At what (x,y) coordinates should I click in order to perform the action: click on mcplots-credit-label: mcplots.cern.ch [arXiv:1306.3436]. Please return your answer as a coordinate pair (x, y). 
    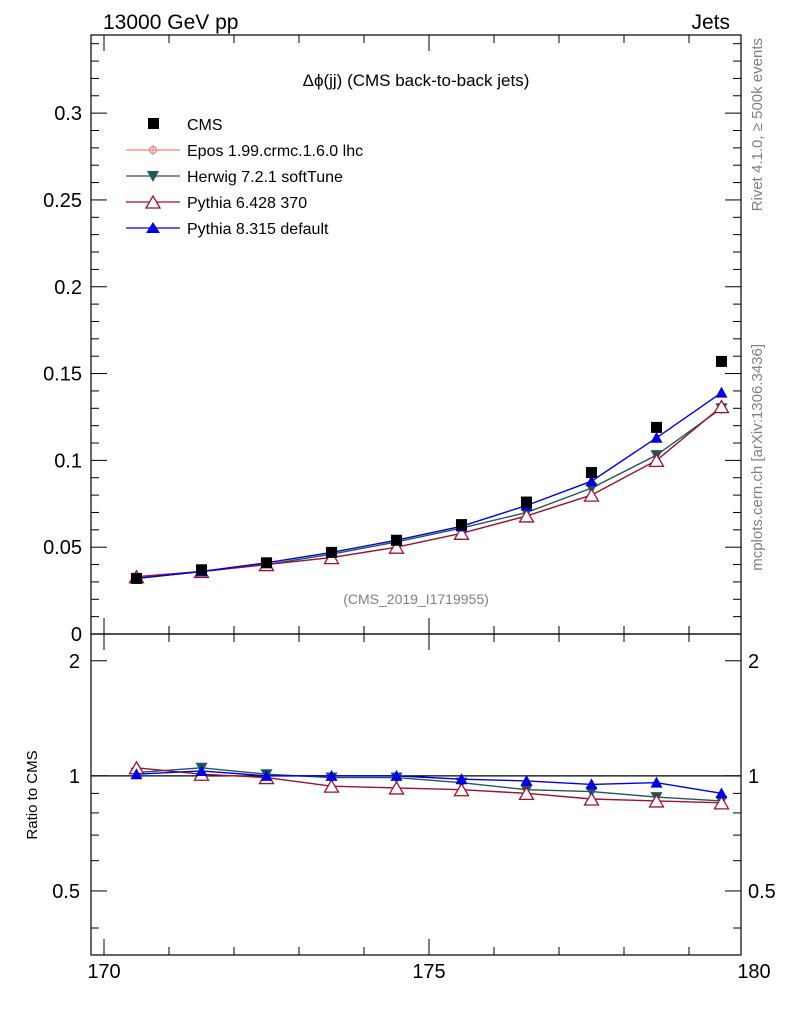
    Looking at the image, I should click on (757, 457).